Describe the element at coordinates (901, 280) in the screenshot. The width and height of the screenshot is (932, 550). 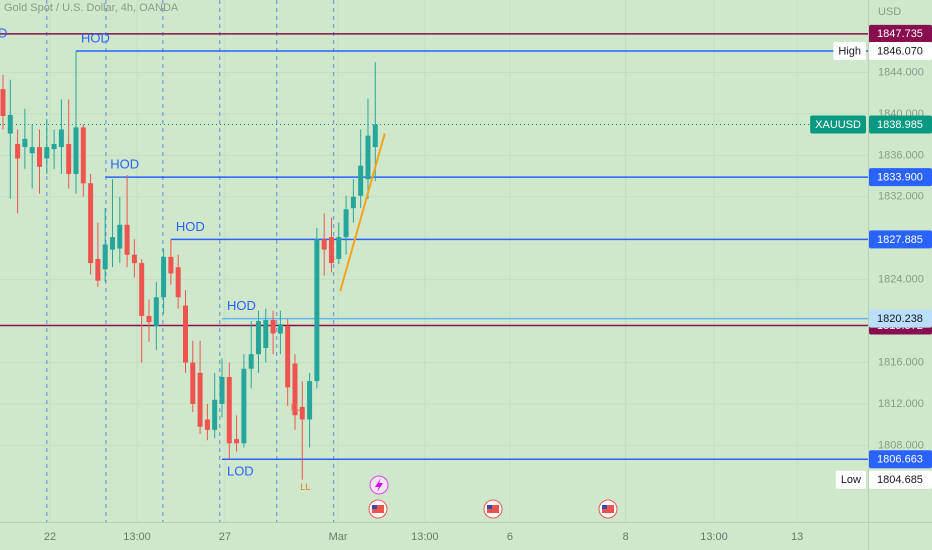
I see `y-tick-label: 1824.000` at that location.